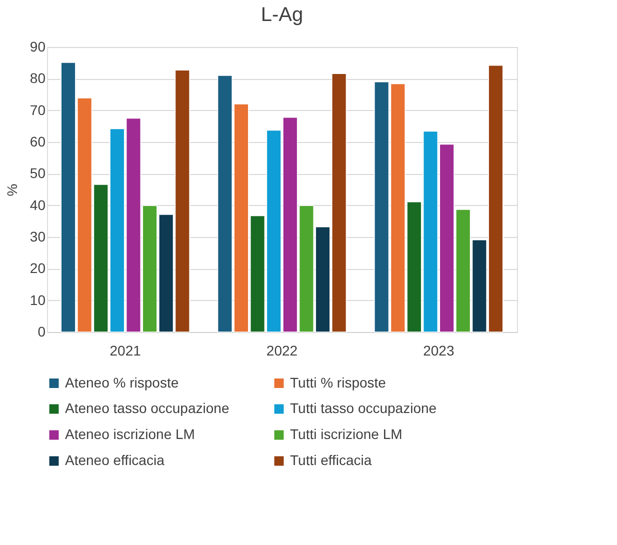 Image resolution: width=617 pixels, height=545 pixels. Describe the element at coordinates (38, 46) in the screenshot. I see `y-tick-label: 90` at that location.